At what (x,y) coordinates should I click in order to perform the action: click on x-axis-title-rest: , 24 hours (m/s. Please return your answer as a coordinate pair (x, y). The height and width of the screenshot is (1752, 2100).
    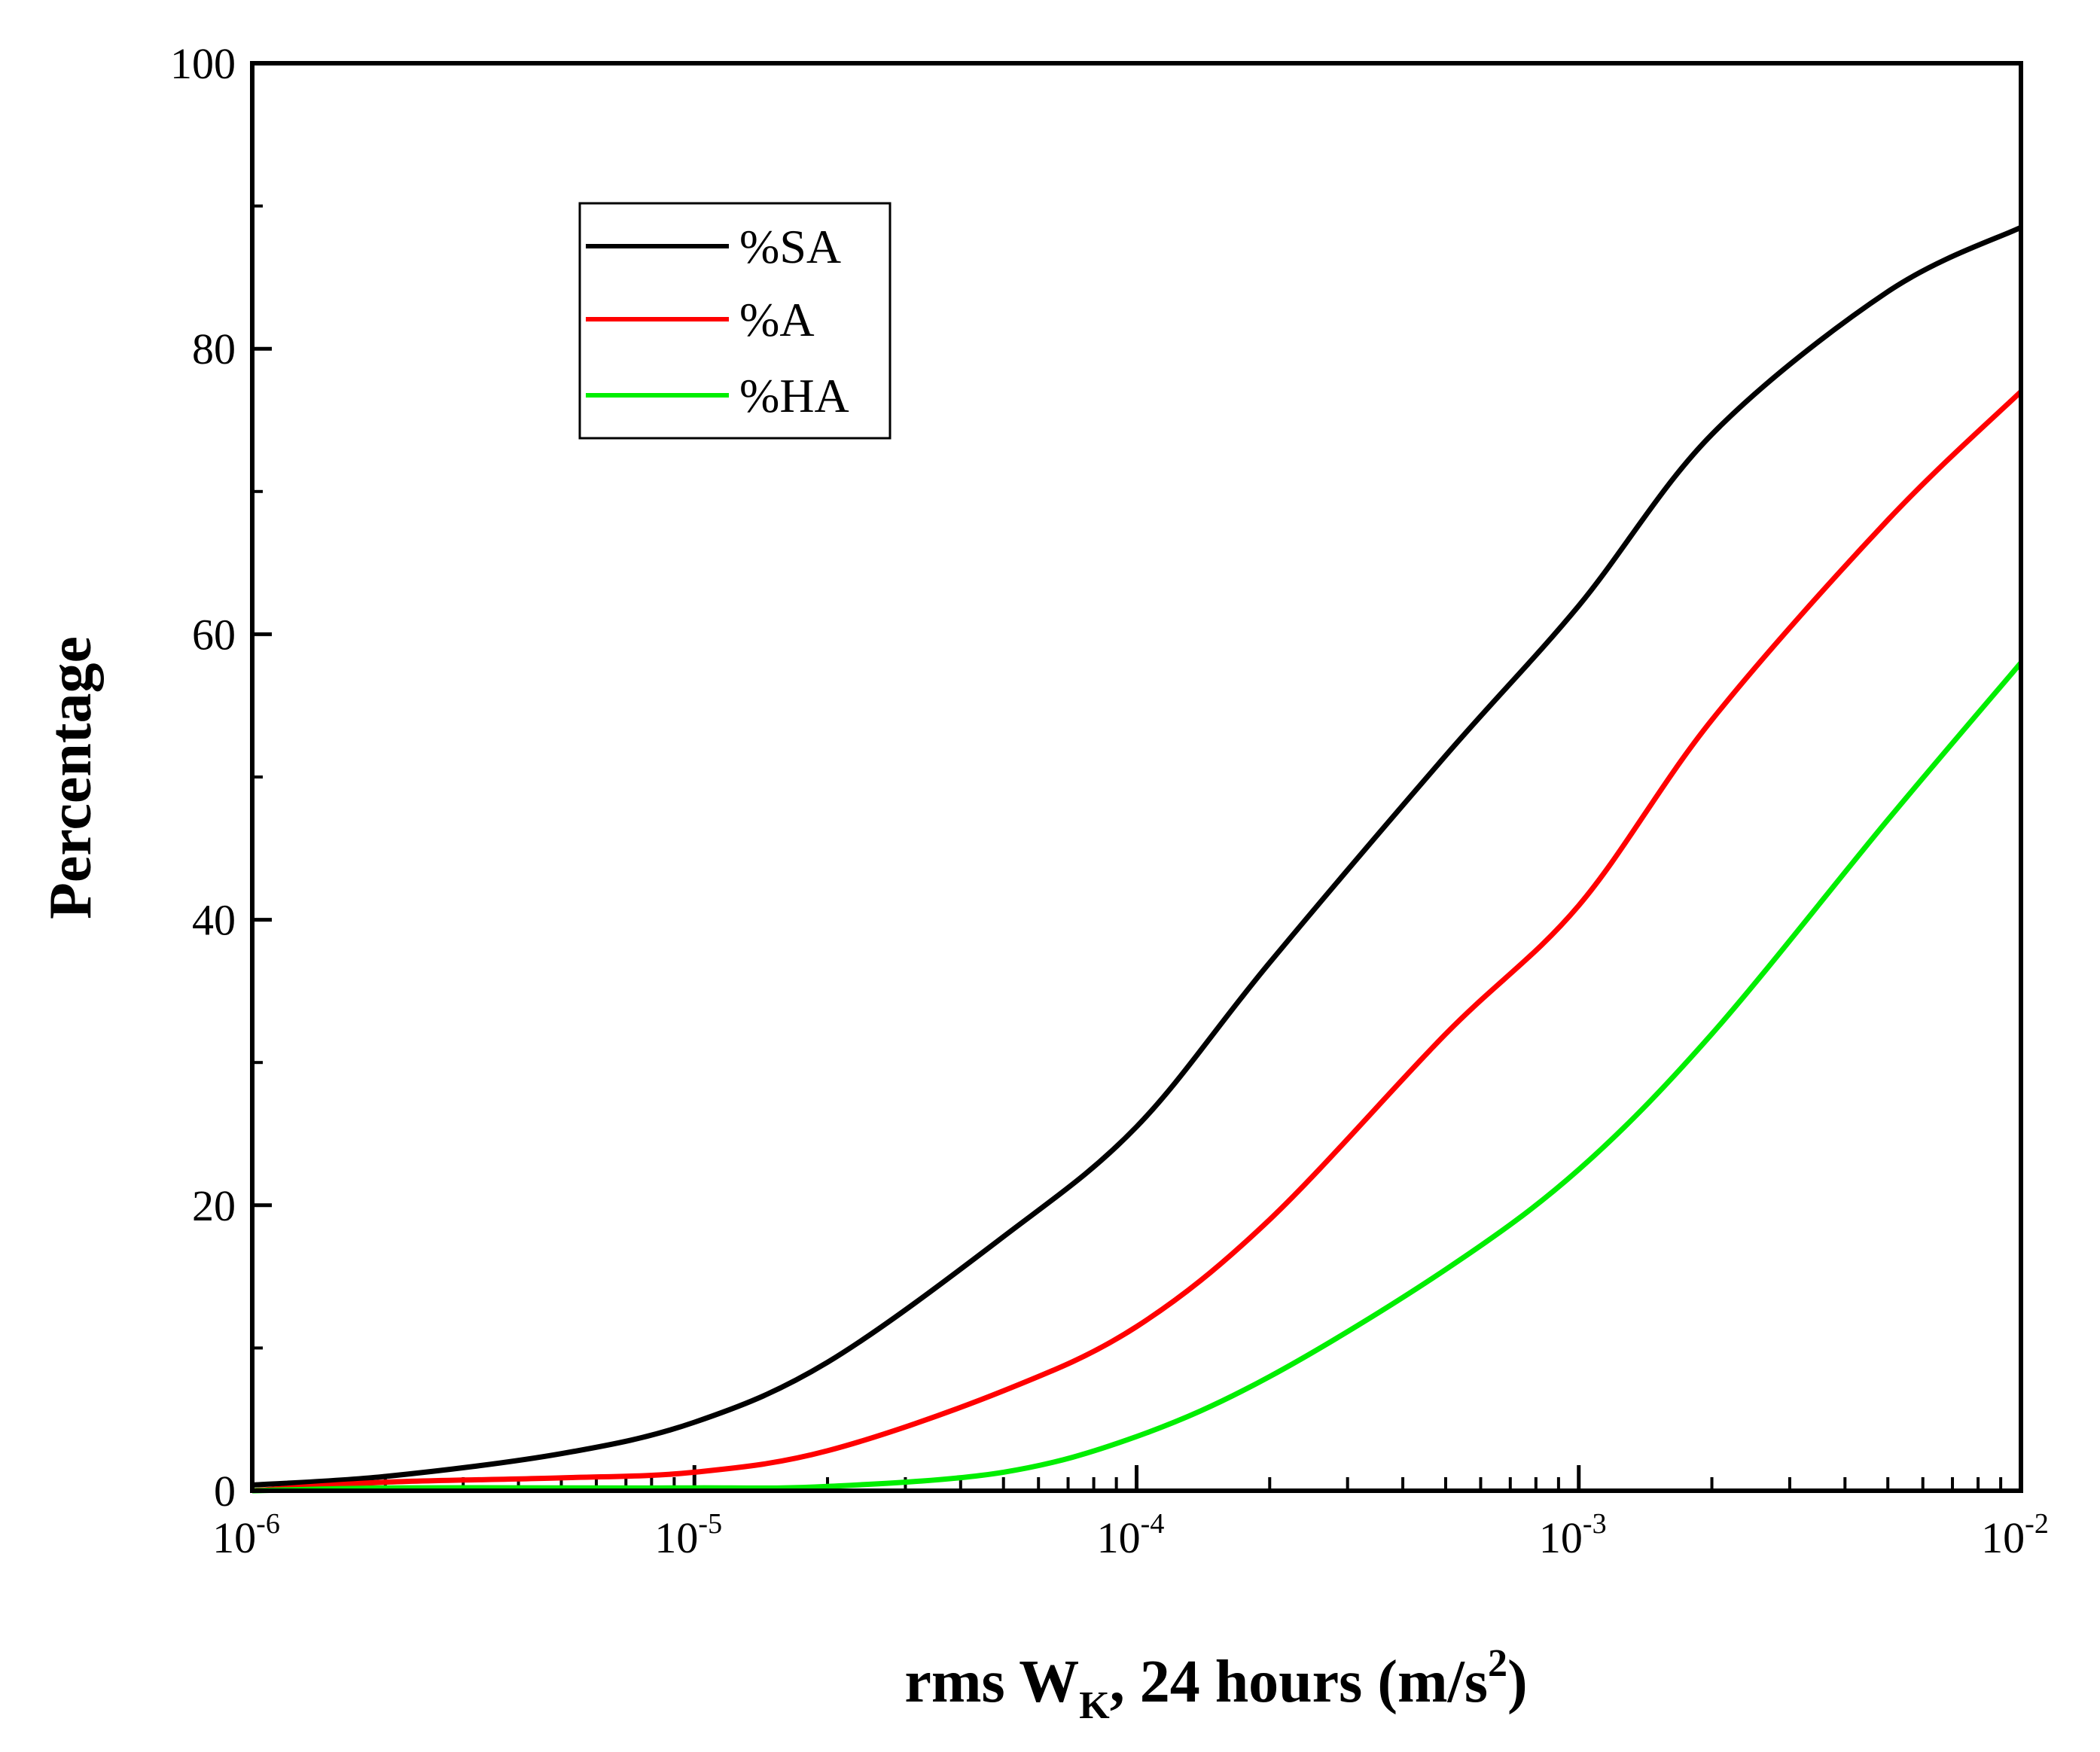
    Looking at the image, I should click on (1299, 1682).